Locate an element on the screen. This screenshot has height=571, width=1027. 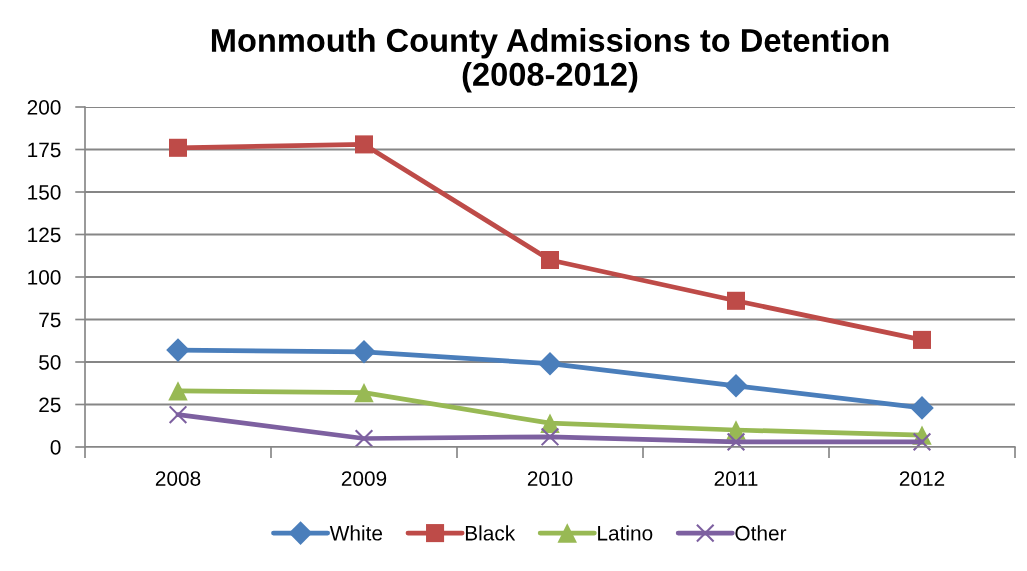
y-tick-label: 25 is located at coordinates (50, 405).